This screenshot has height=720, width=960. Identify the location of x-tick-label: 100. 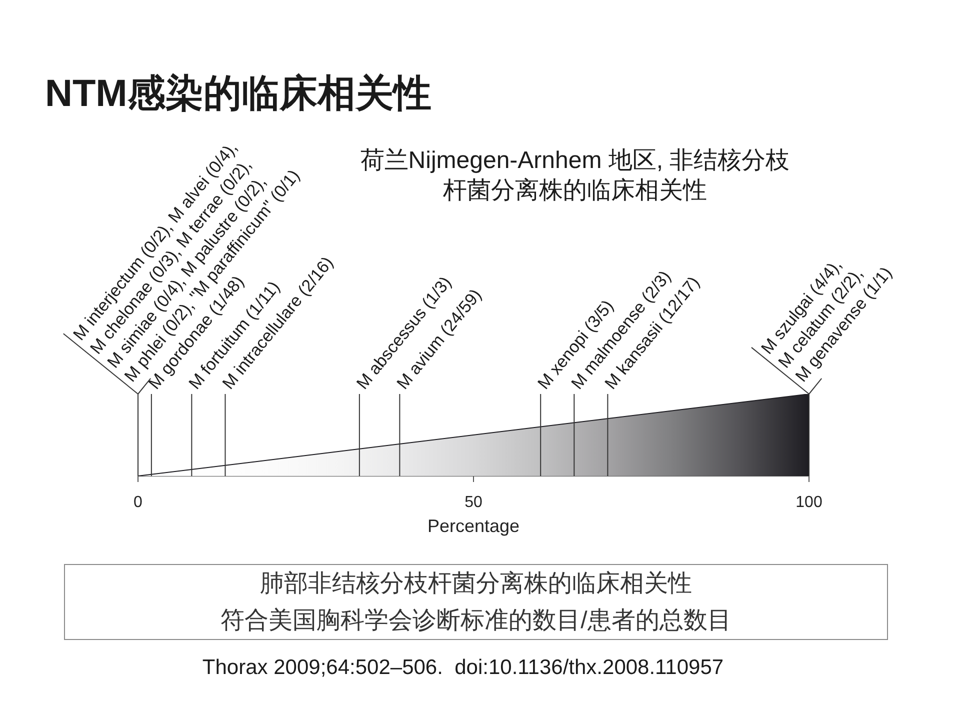
(809, 503).